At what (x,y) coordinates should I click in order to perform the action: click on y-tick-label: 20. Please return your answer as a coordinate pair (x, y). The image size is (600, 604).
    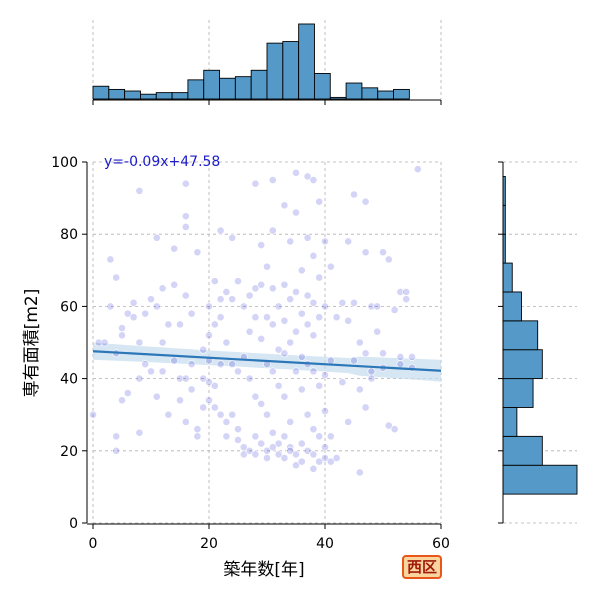
    Looking at the image, I should click on (69, 452).